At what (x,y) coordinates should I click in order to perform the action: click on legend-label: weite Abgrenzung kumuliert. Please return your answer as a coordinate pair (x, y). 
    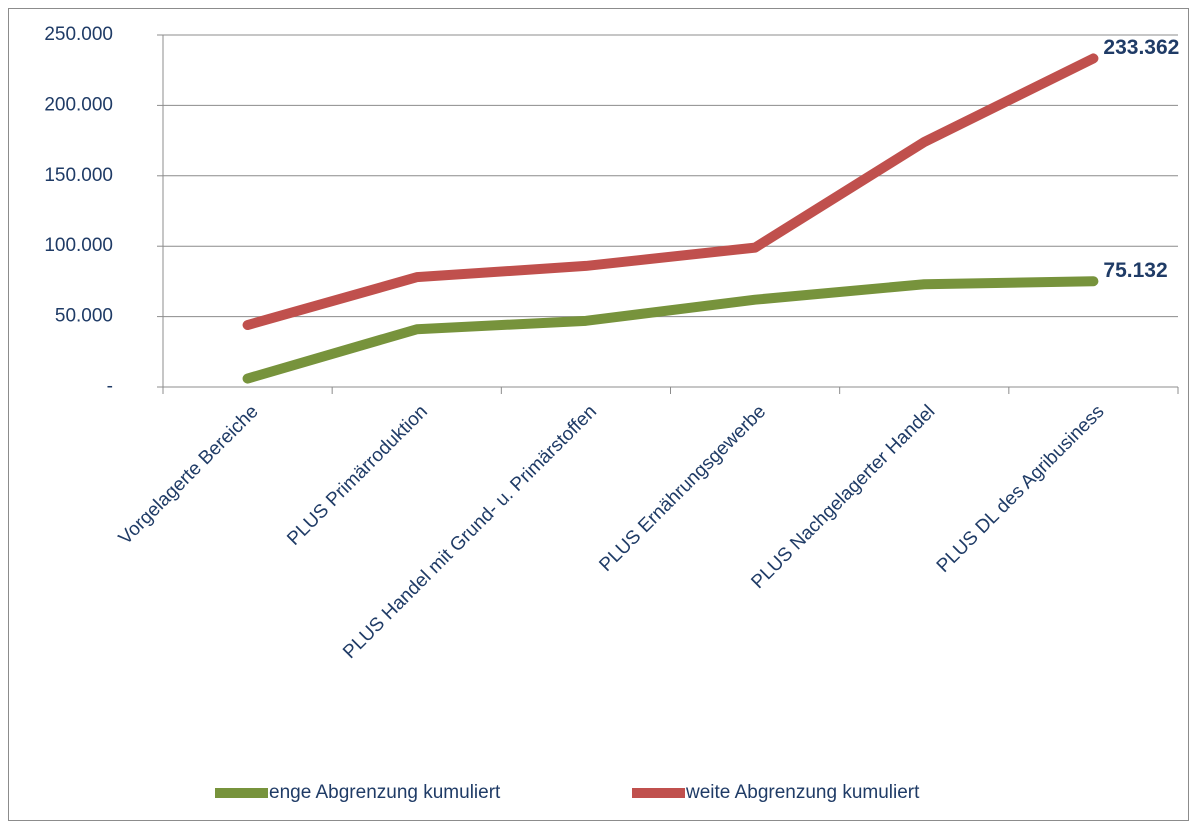
    Looking at the image, I should click on (802, 792).